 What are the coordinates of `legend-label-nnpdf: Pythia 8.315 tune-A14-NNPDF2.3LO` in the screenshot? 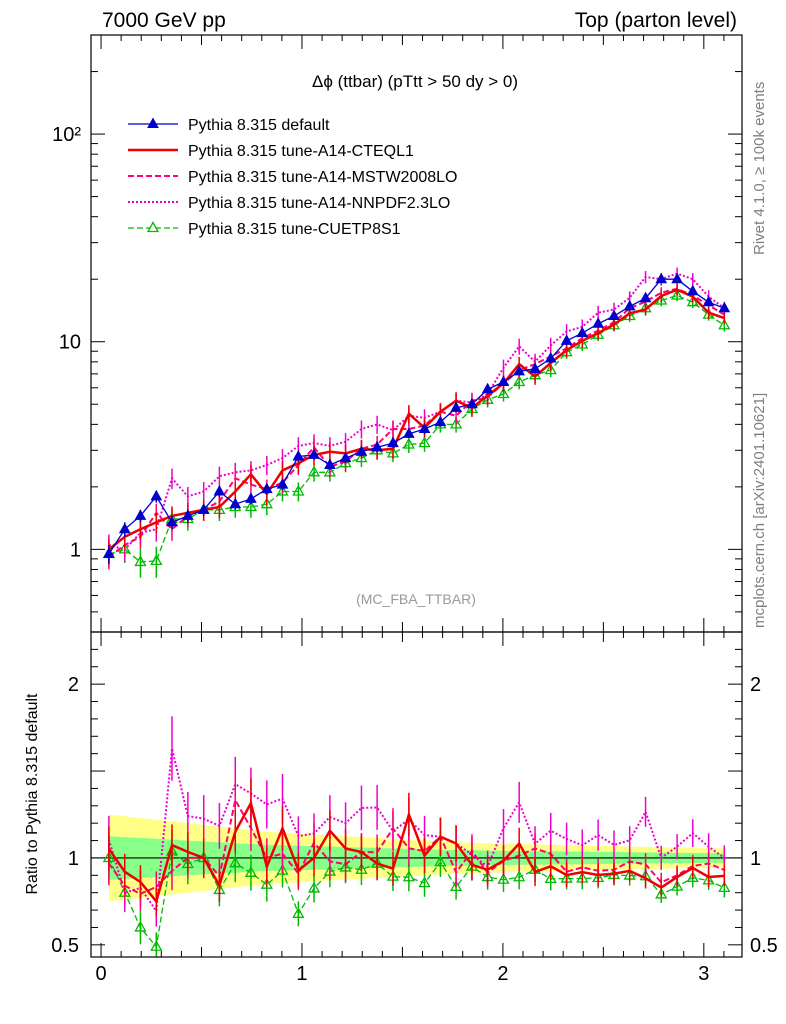 It's located at (319, 203).